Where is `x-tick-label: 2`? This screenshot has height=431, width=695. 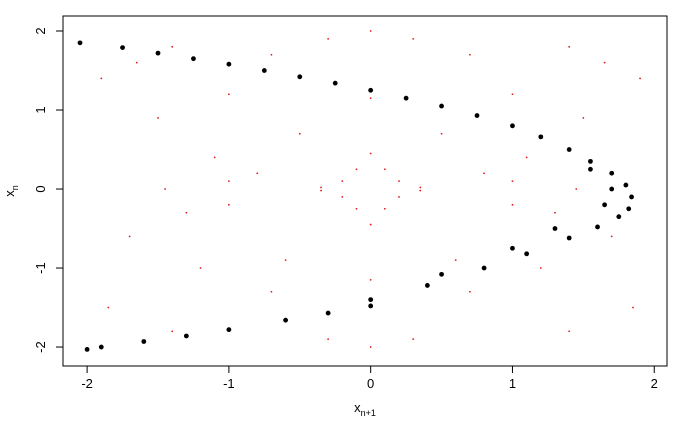
x-tick-label: 2 is located at coordinates (654, 383).